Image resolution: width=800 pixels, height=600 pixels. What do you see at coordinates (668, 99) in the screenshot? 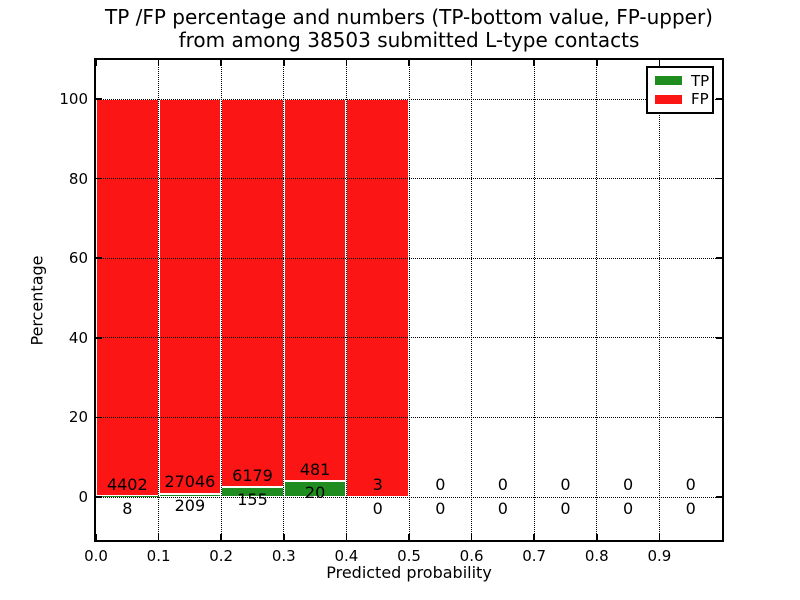
I see `fp-legend-swatch` at bounding box center [668, 99].